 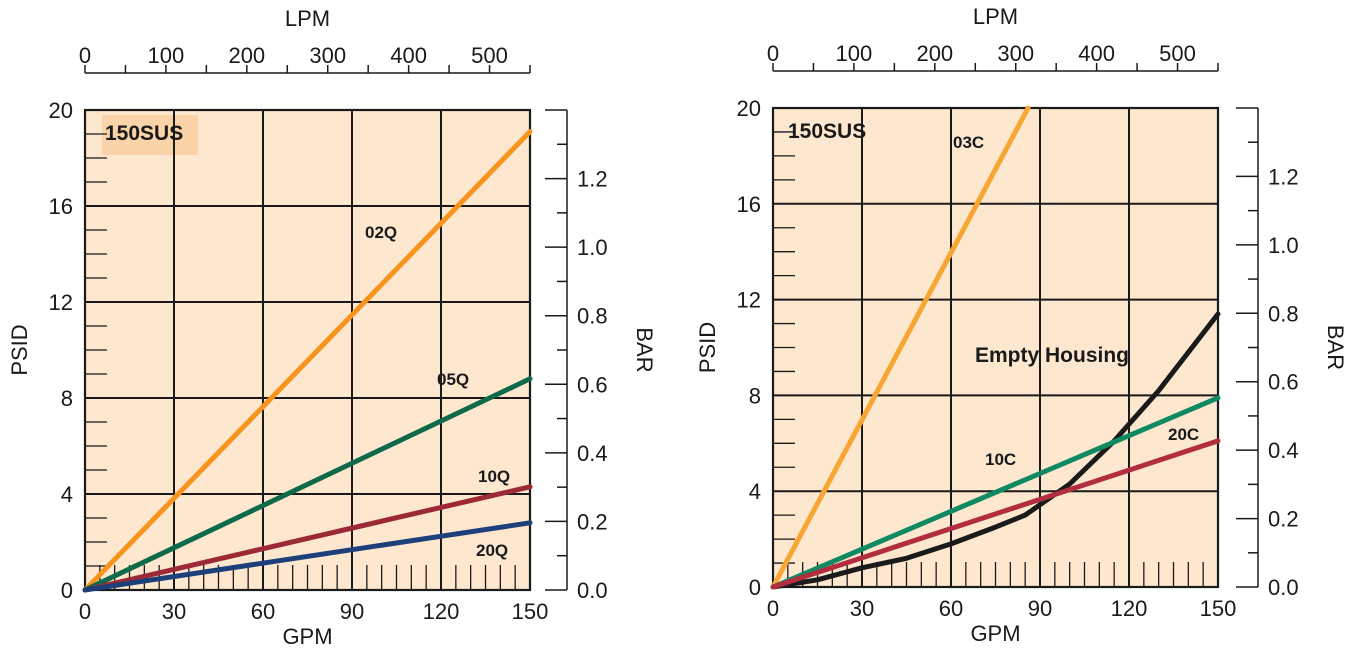 I want to click on series-label: 20C, so click(x=1183, y=434).